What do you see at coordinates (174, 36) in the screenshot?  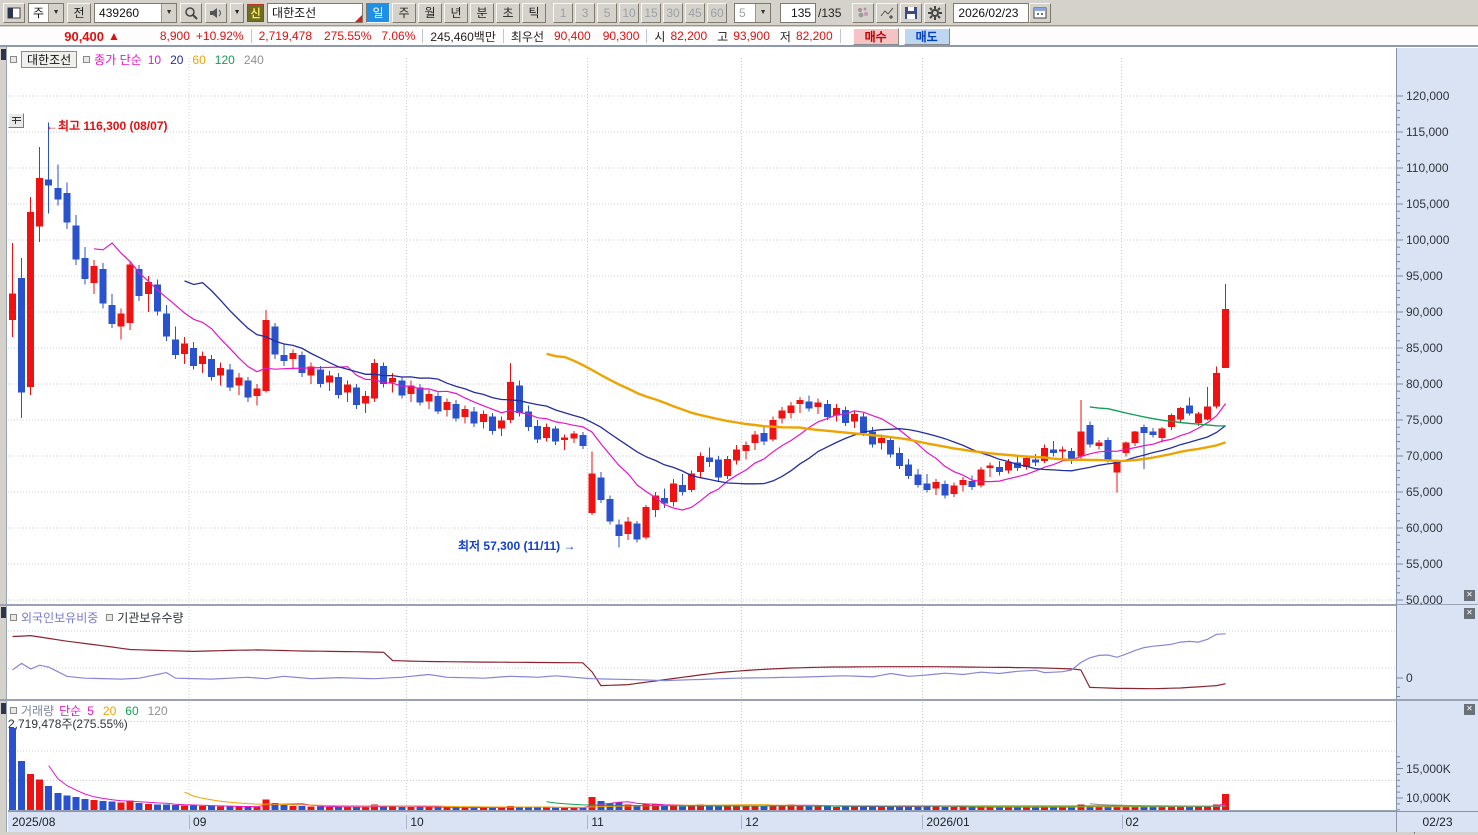 I see `price-change: 8,900` at bounding box center [174, 36].